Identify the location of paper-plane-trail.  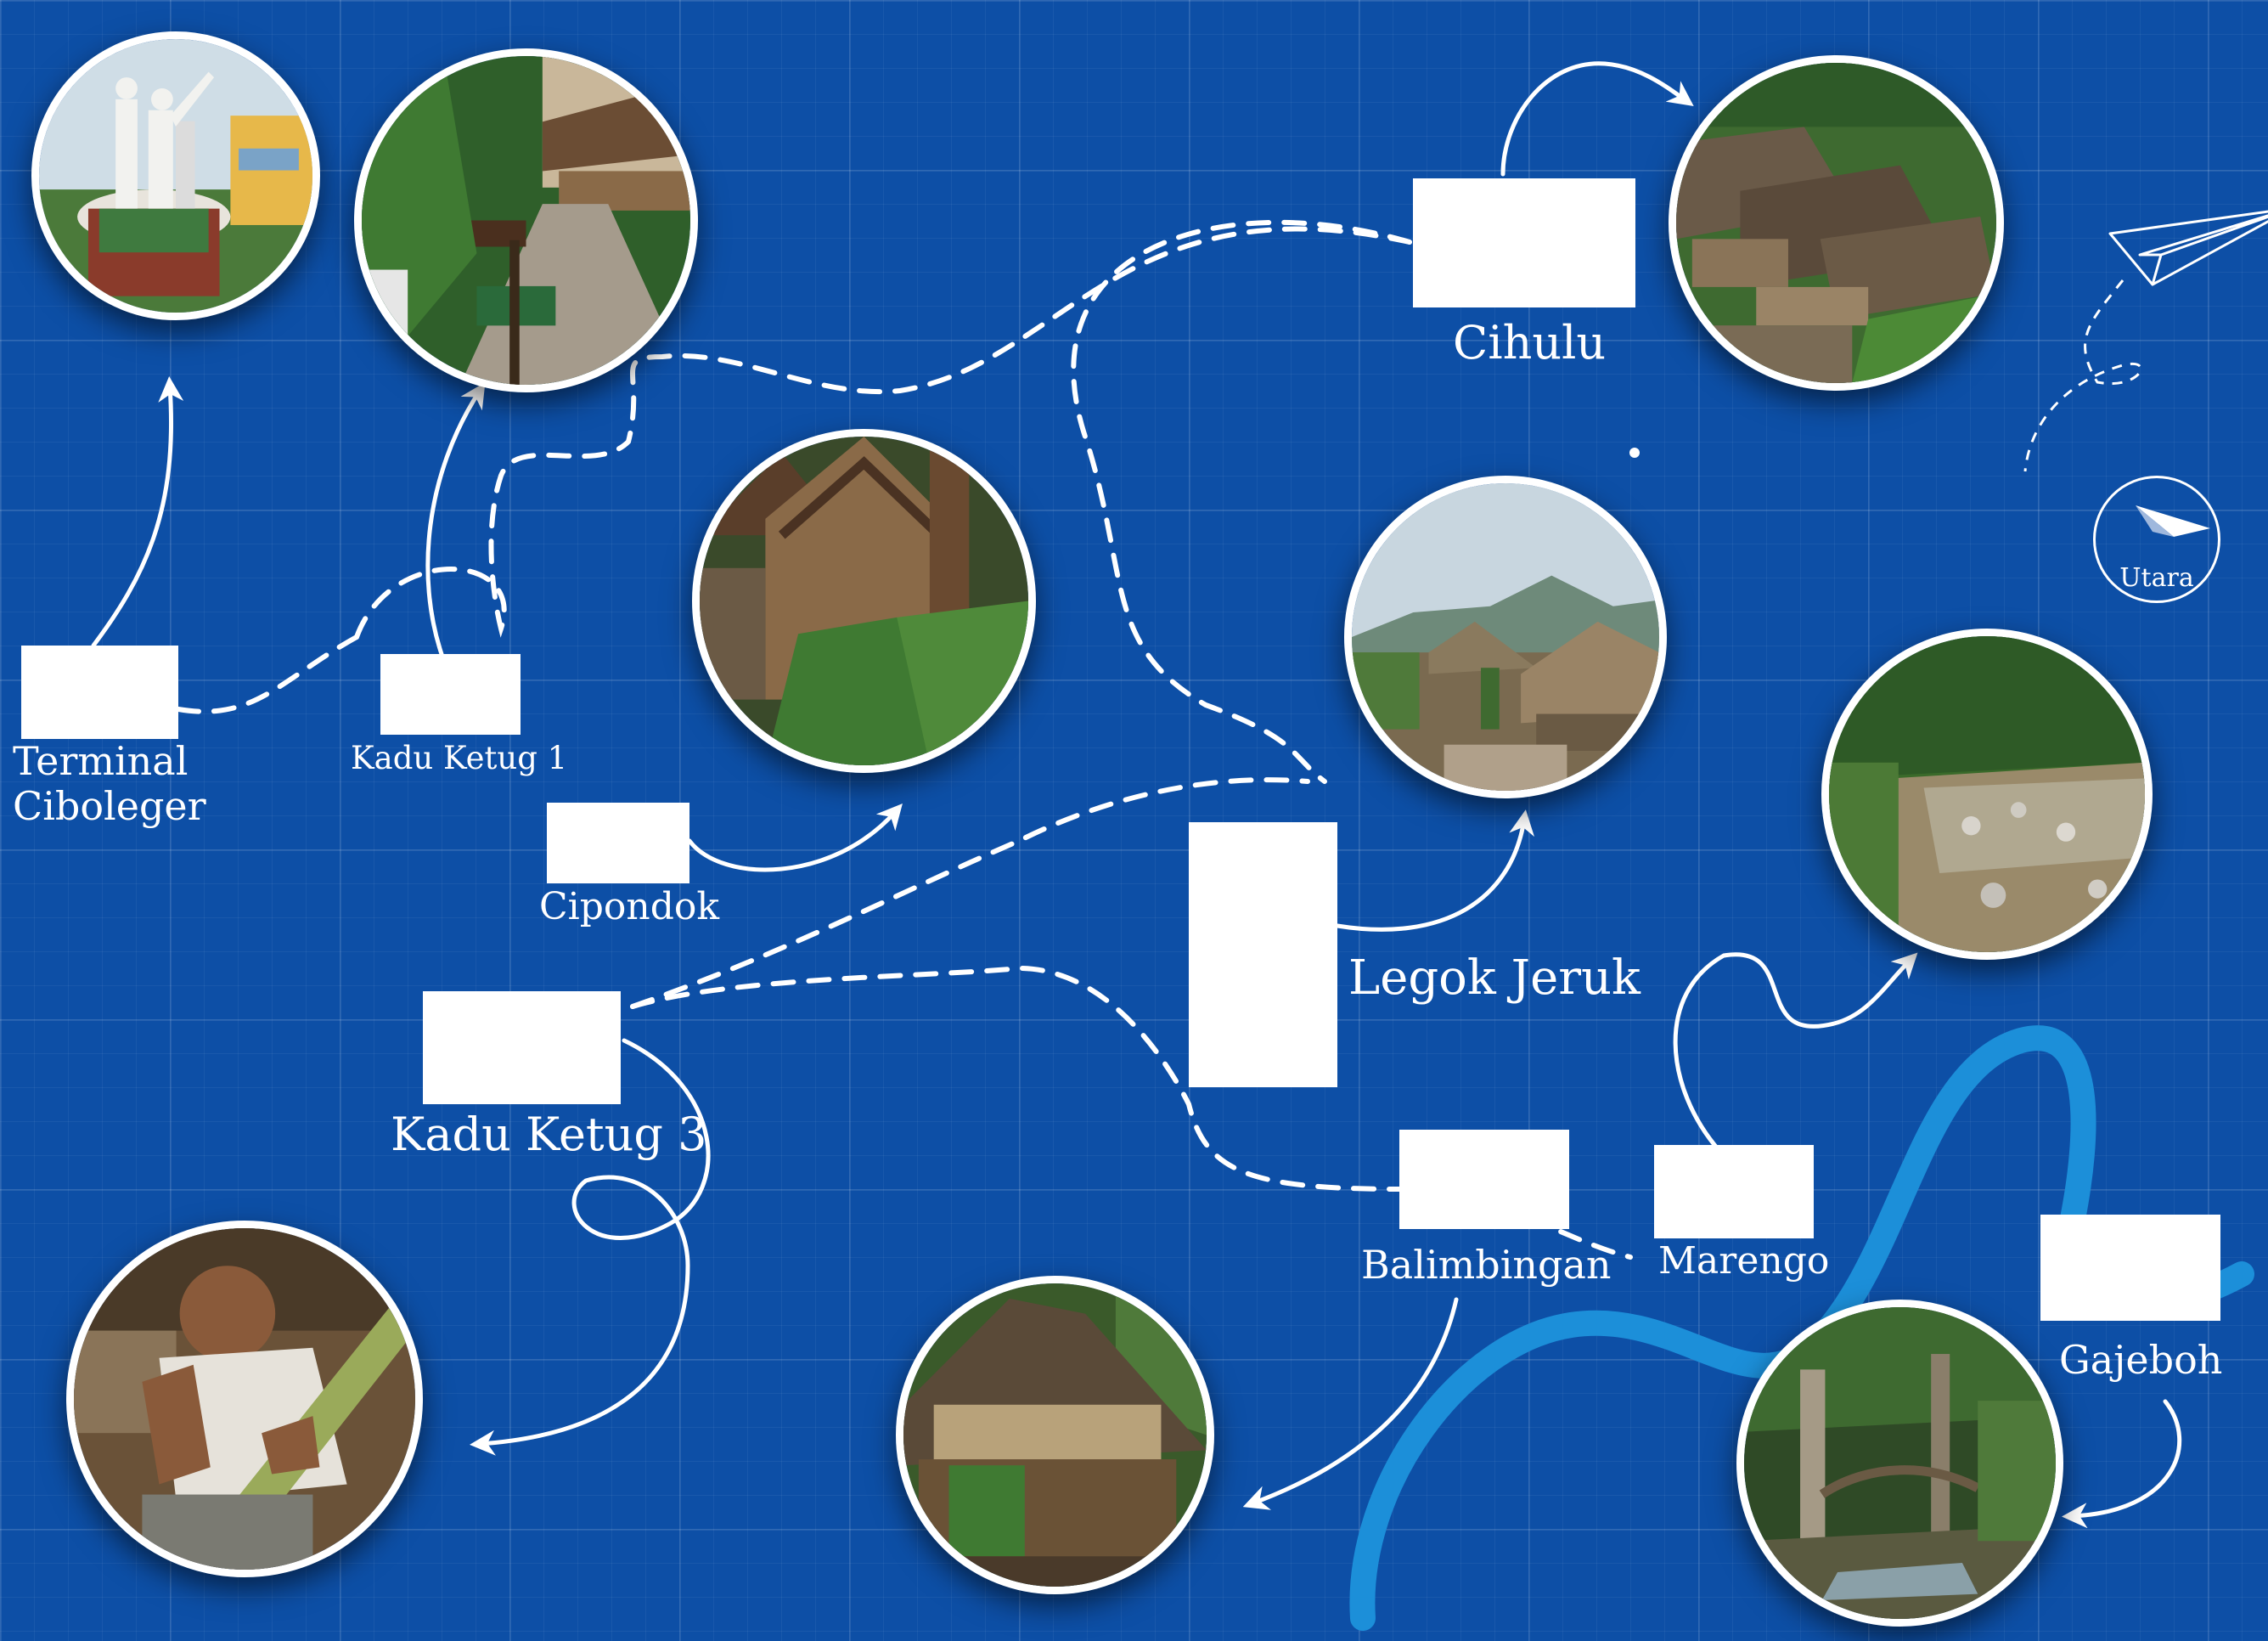
(2082, 375).